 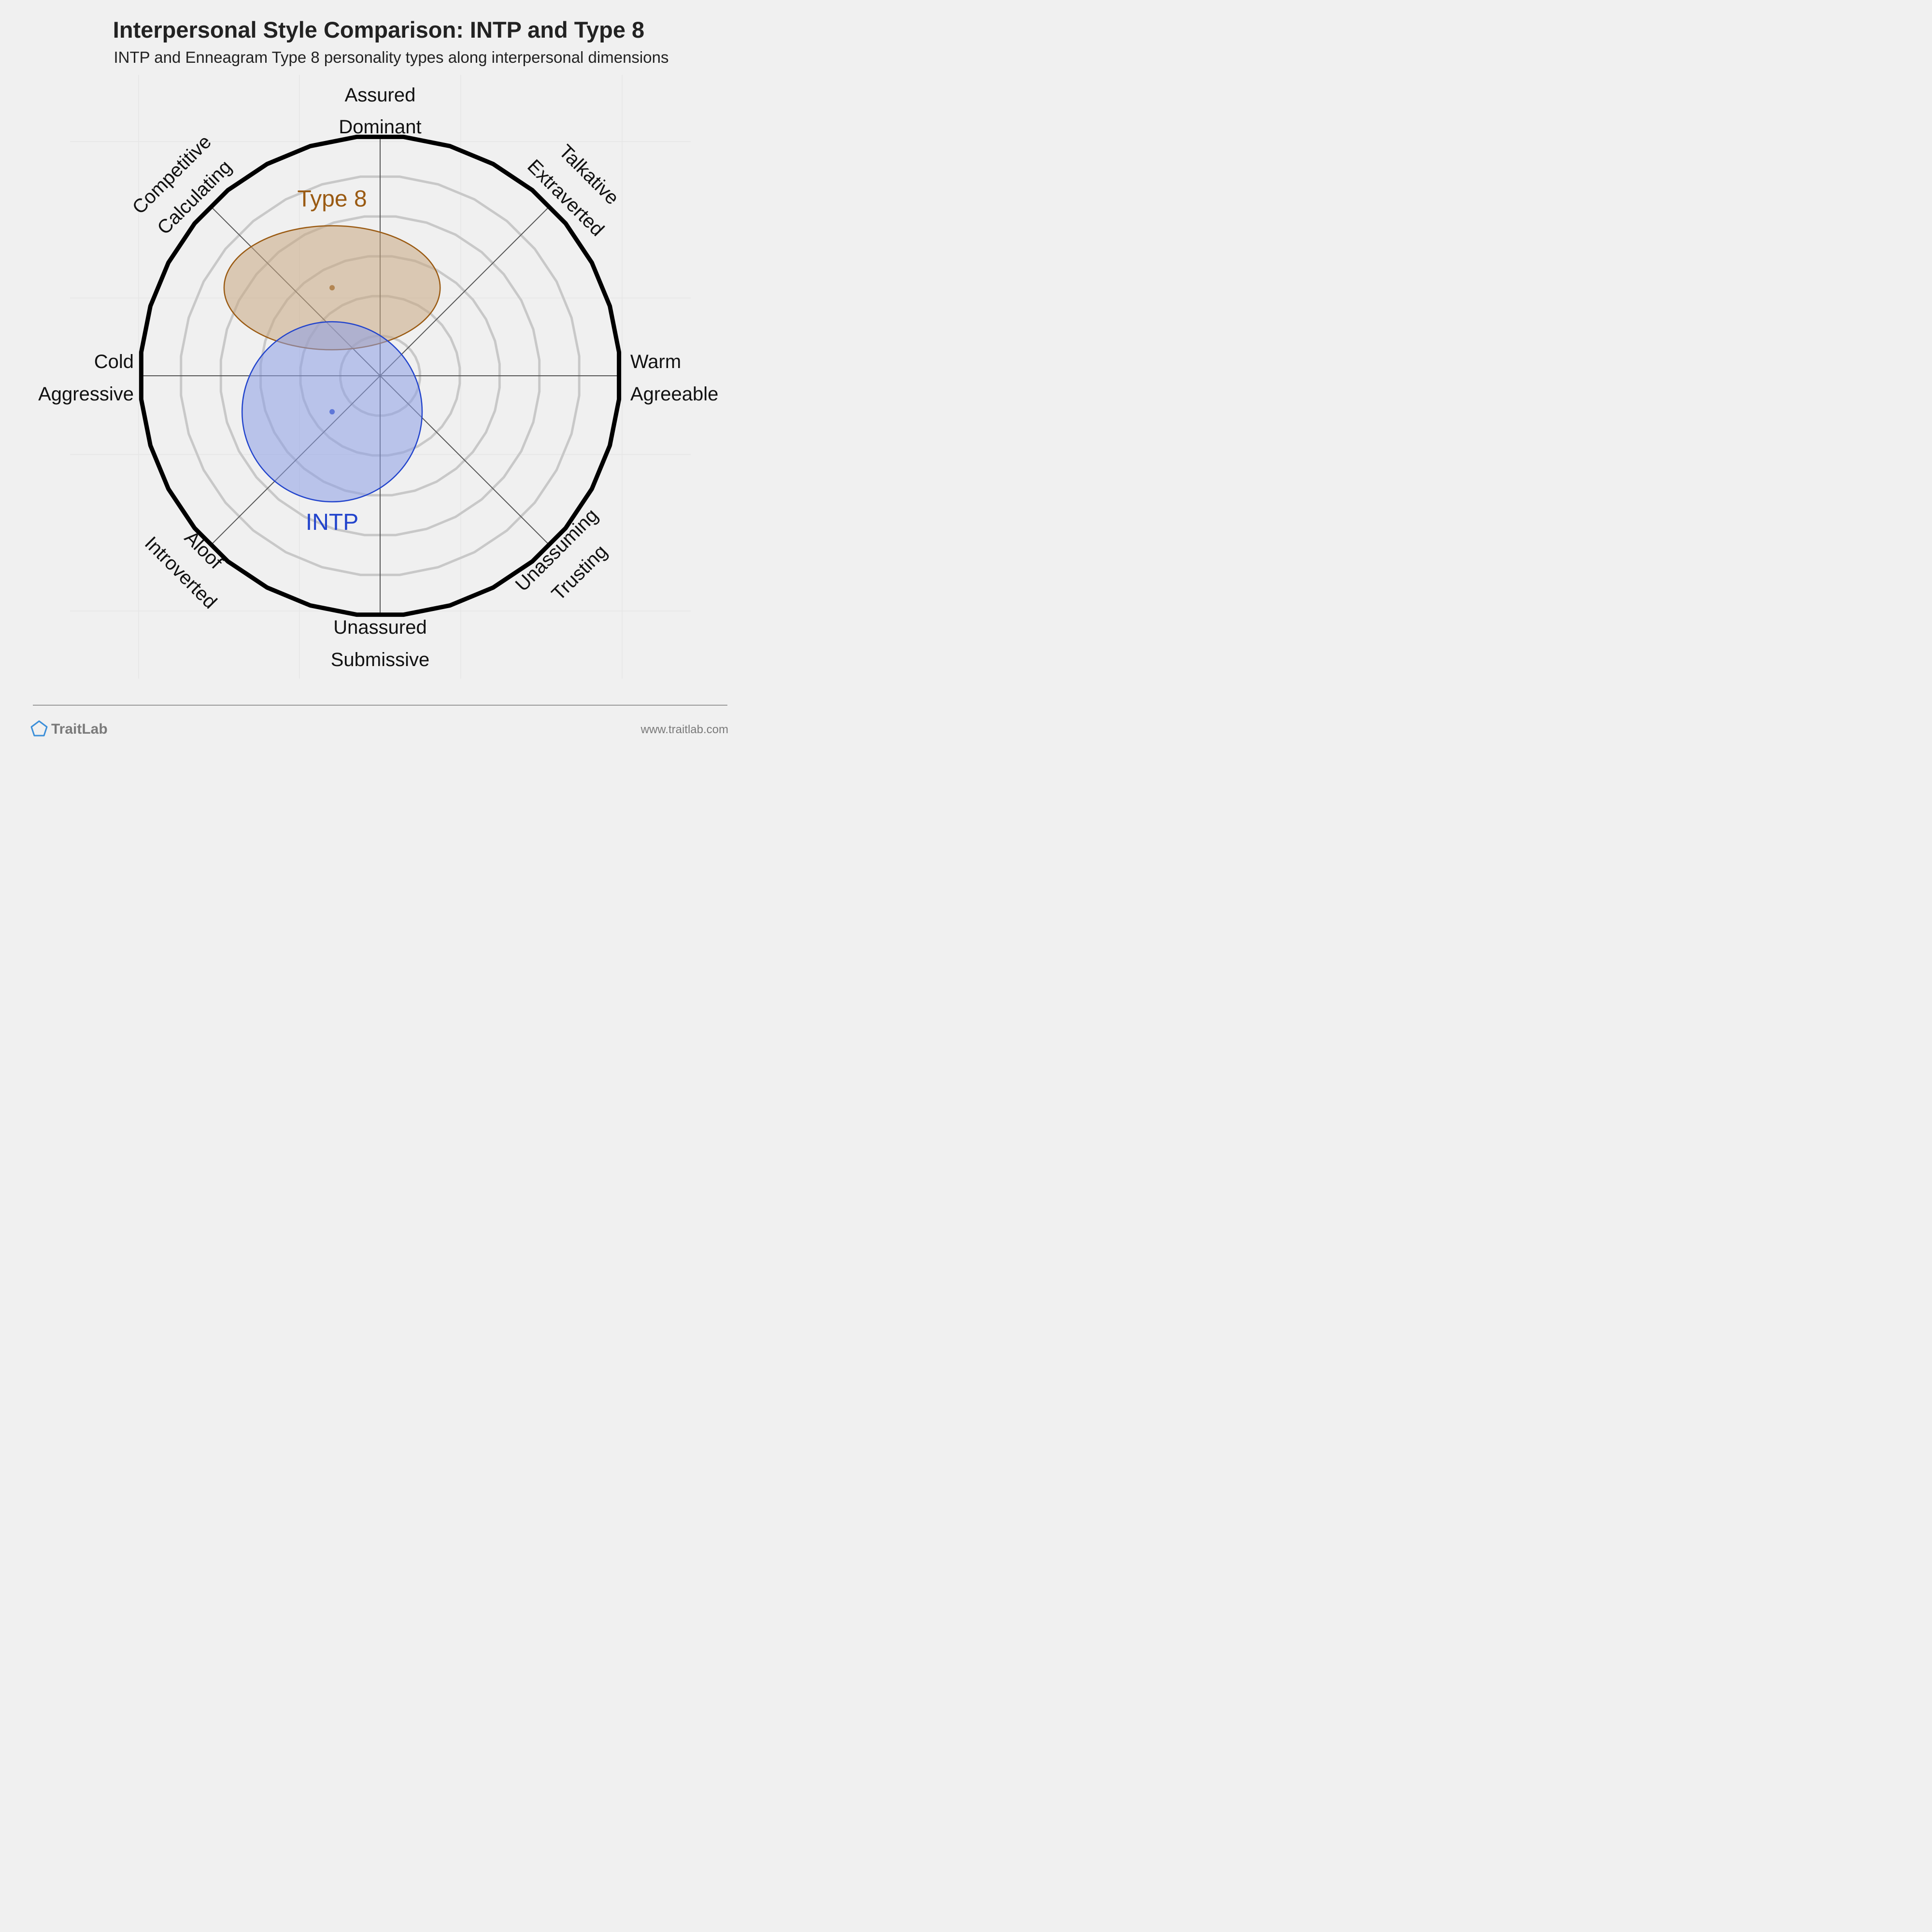 What do you see at coordinates (380, 659) in the screenshot?
I see `axis-label-submissive: Submissive` at bounding box center [380, 659].